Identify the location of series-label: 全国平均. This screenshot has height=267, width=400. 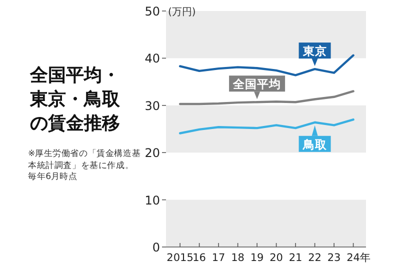
(257, 84).